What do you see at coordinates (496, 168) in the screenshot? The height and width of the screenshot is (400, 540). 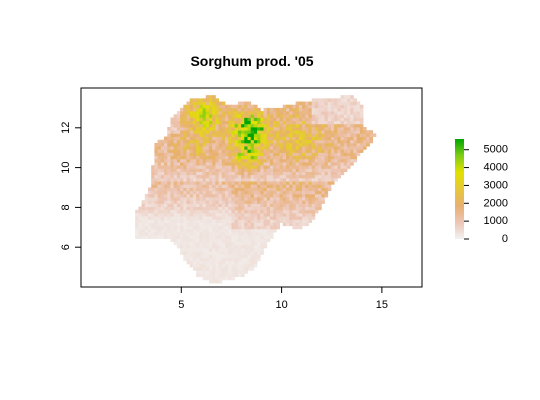 I see `legend-tick-label: 4000` at bounding box center [496, 168].